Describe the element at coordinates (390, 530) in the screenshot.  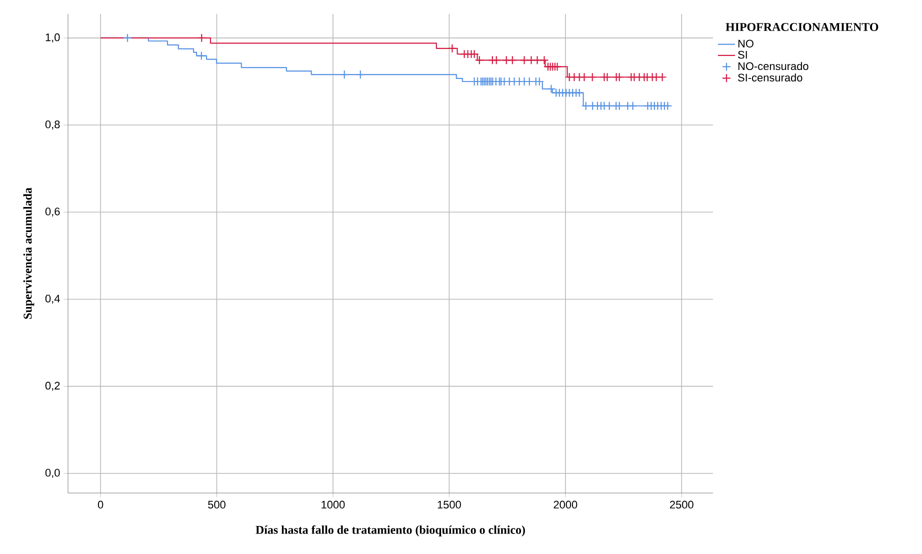
I see `x-axis-title: Días hasta fallo de tratamiento (bioquímico o clínico)` at that location.